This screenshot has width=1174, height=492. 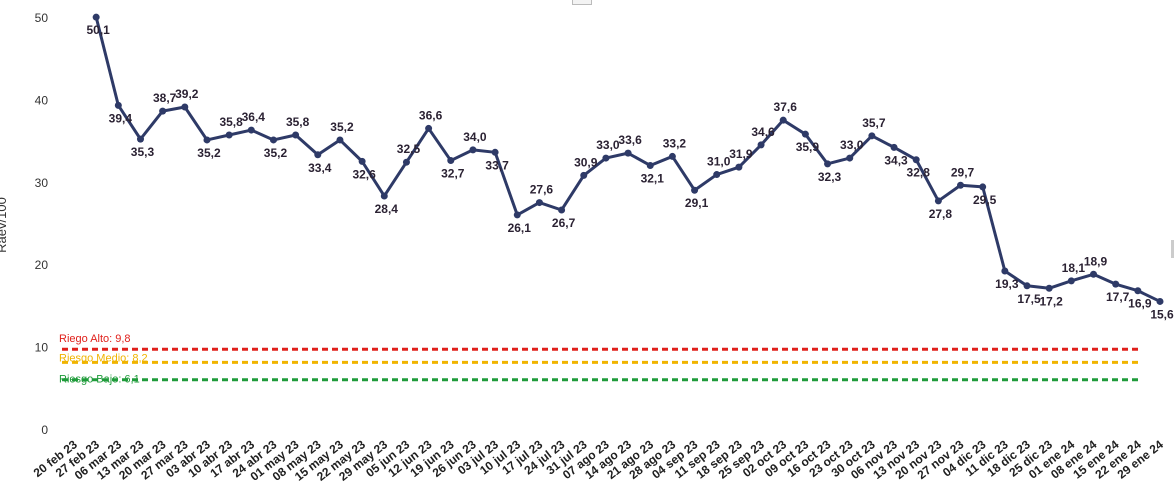 What do you see at coordinates (1118, 297) in the screenshot?
I see `data-label: 17,7` at bounding box center [1118, 297].